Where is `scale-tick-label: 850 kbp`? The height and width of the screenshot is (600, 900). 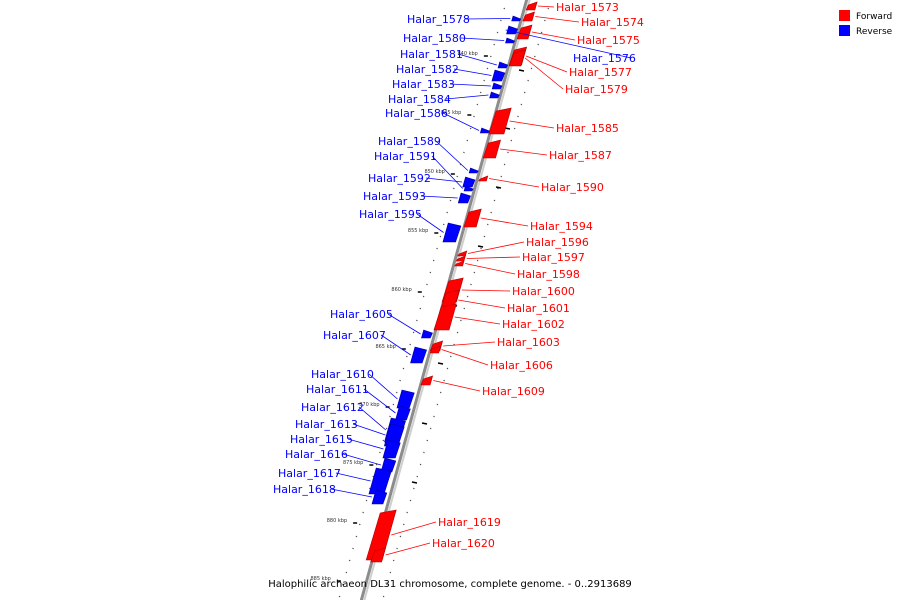 scale-tick-label: 850 kbp is located at coordinates (434, 172).